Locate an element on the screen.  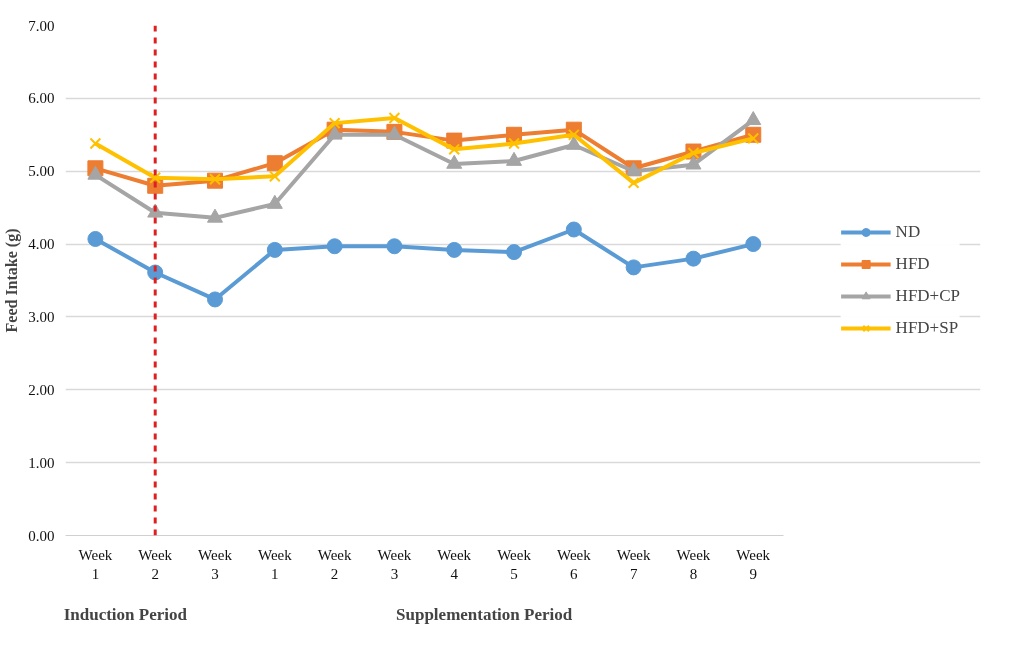
legend-label: ND is located at coordinates (908, 232).